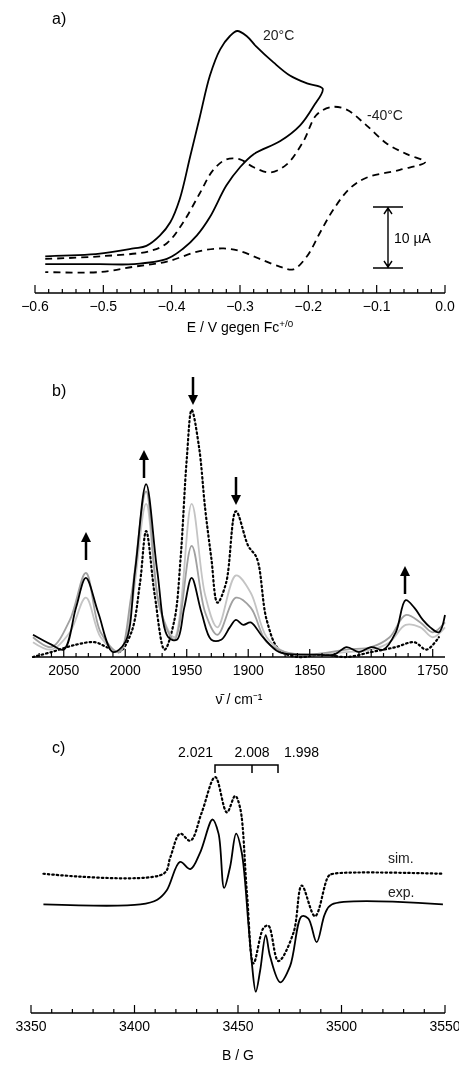  I want to click on x-tick-label: −0.5, so click(103, 306).